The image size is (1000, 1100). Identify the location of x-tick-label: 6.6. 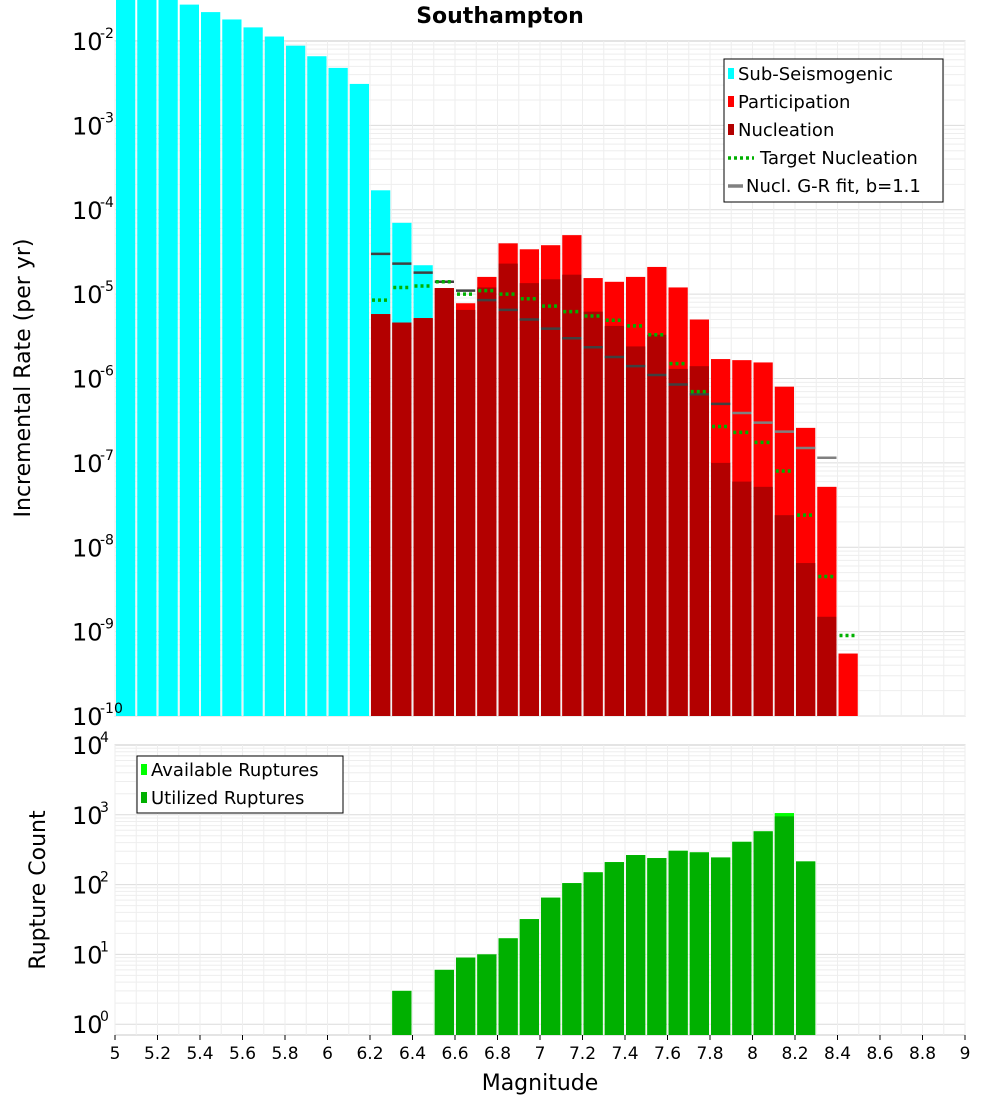
(454, 1054).